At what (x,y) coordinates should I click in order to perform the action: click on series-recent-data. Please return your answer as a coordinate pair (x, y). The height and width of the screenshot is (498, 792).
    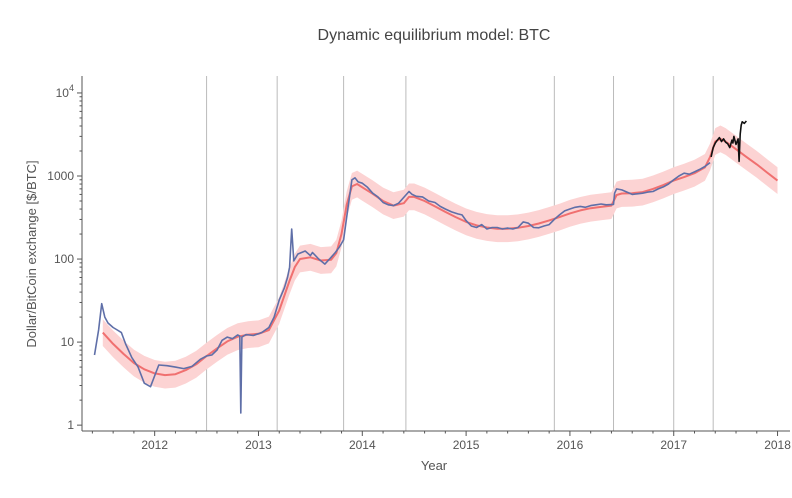
    Looking at the image, I should click on (729, 141).